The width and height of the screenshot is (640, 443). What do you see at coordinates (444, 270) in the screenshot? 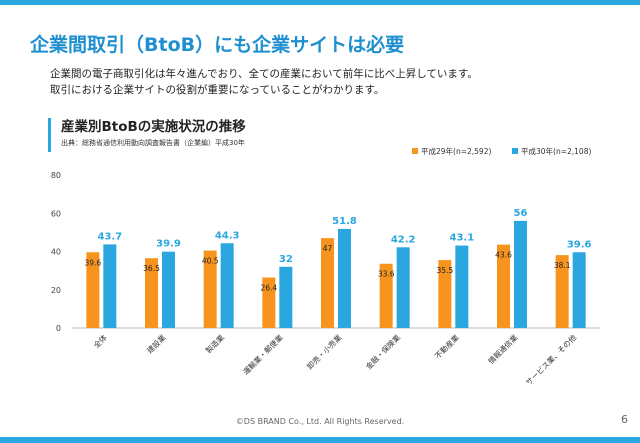
I see `data-label: 35.5` at bounding box center [444, 270].